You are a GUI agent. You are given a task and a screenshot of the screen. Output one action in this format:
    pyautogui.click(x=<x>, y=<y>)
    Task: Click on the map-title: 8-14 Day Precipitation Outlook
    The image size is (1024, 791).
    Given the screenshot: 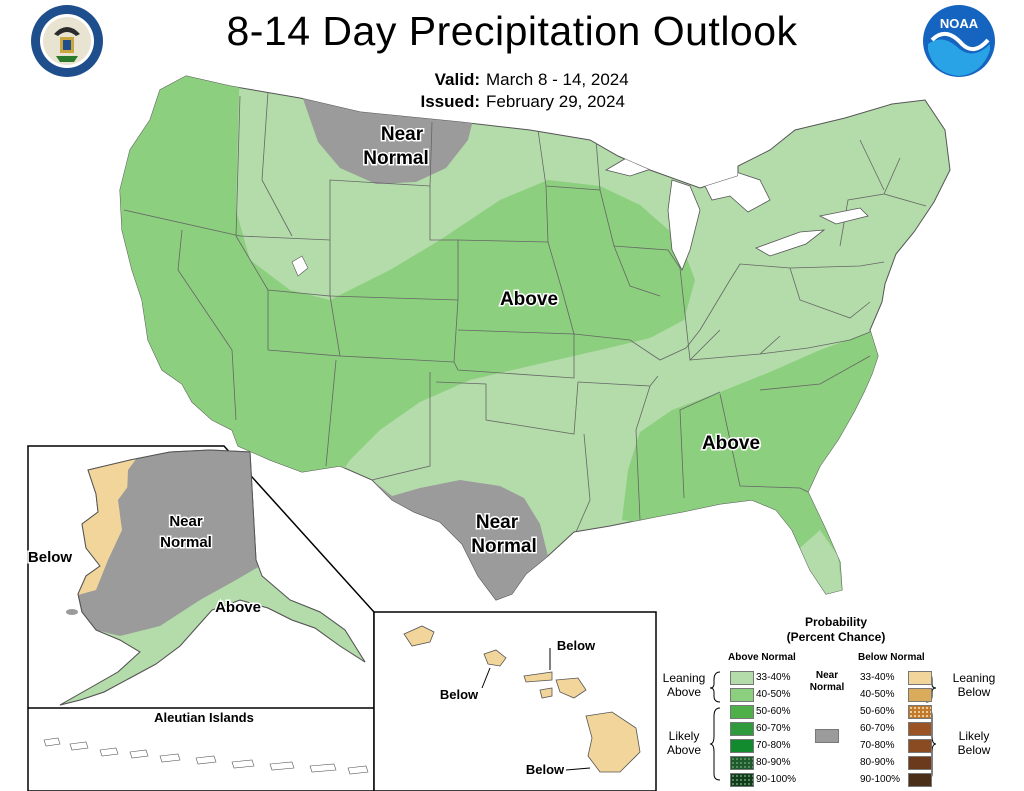 What is the action you would take?
    pyautogui.click(x=512, y=31)
    